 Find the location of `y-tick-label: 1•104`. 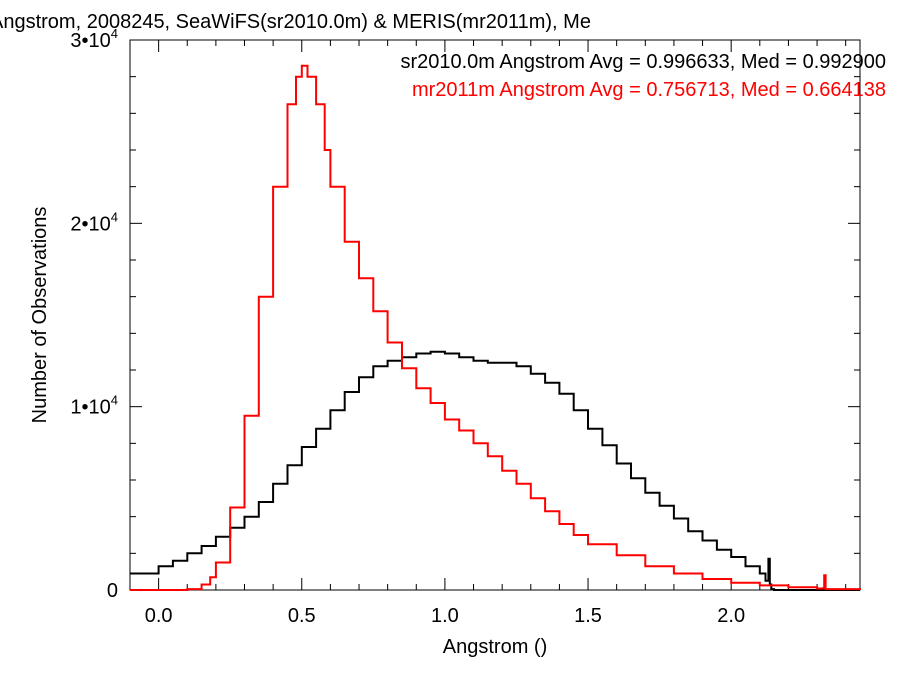

y-tick-label: 1•104 is located at coordinates (94, 406).